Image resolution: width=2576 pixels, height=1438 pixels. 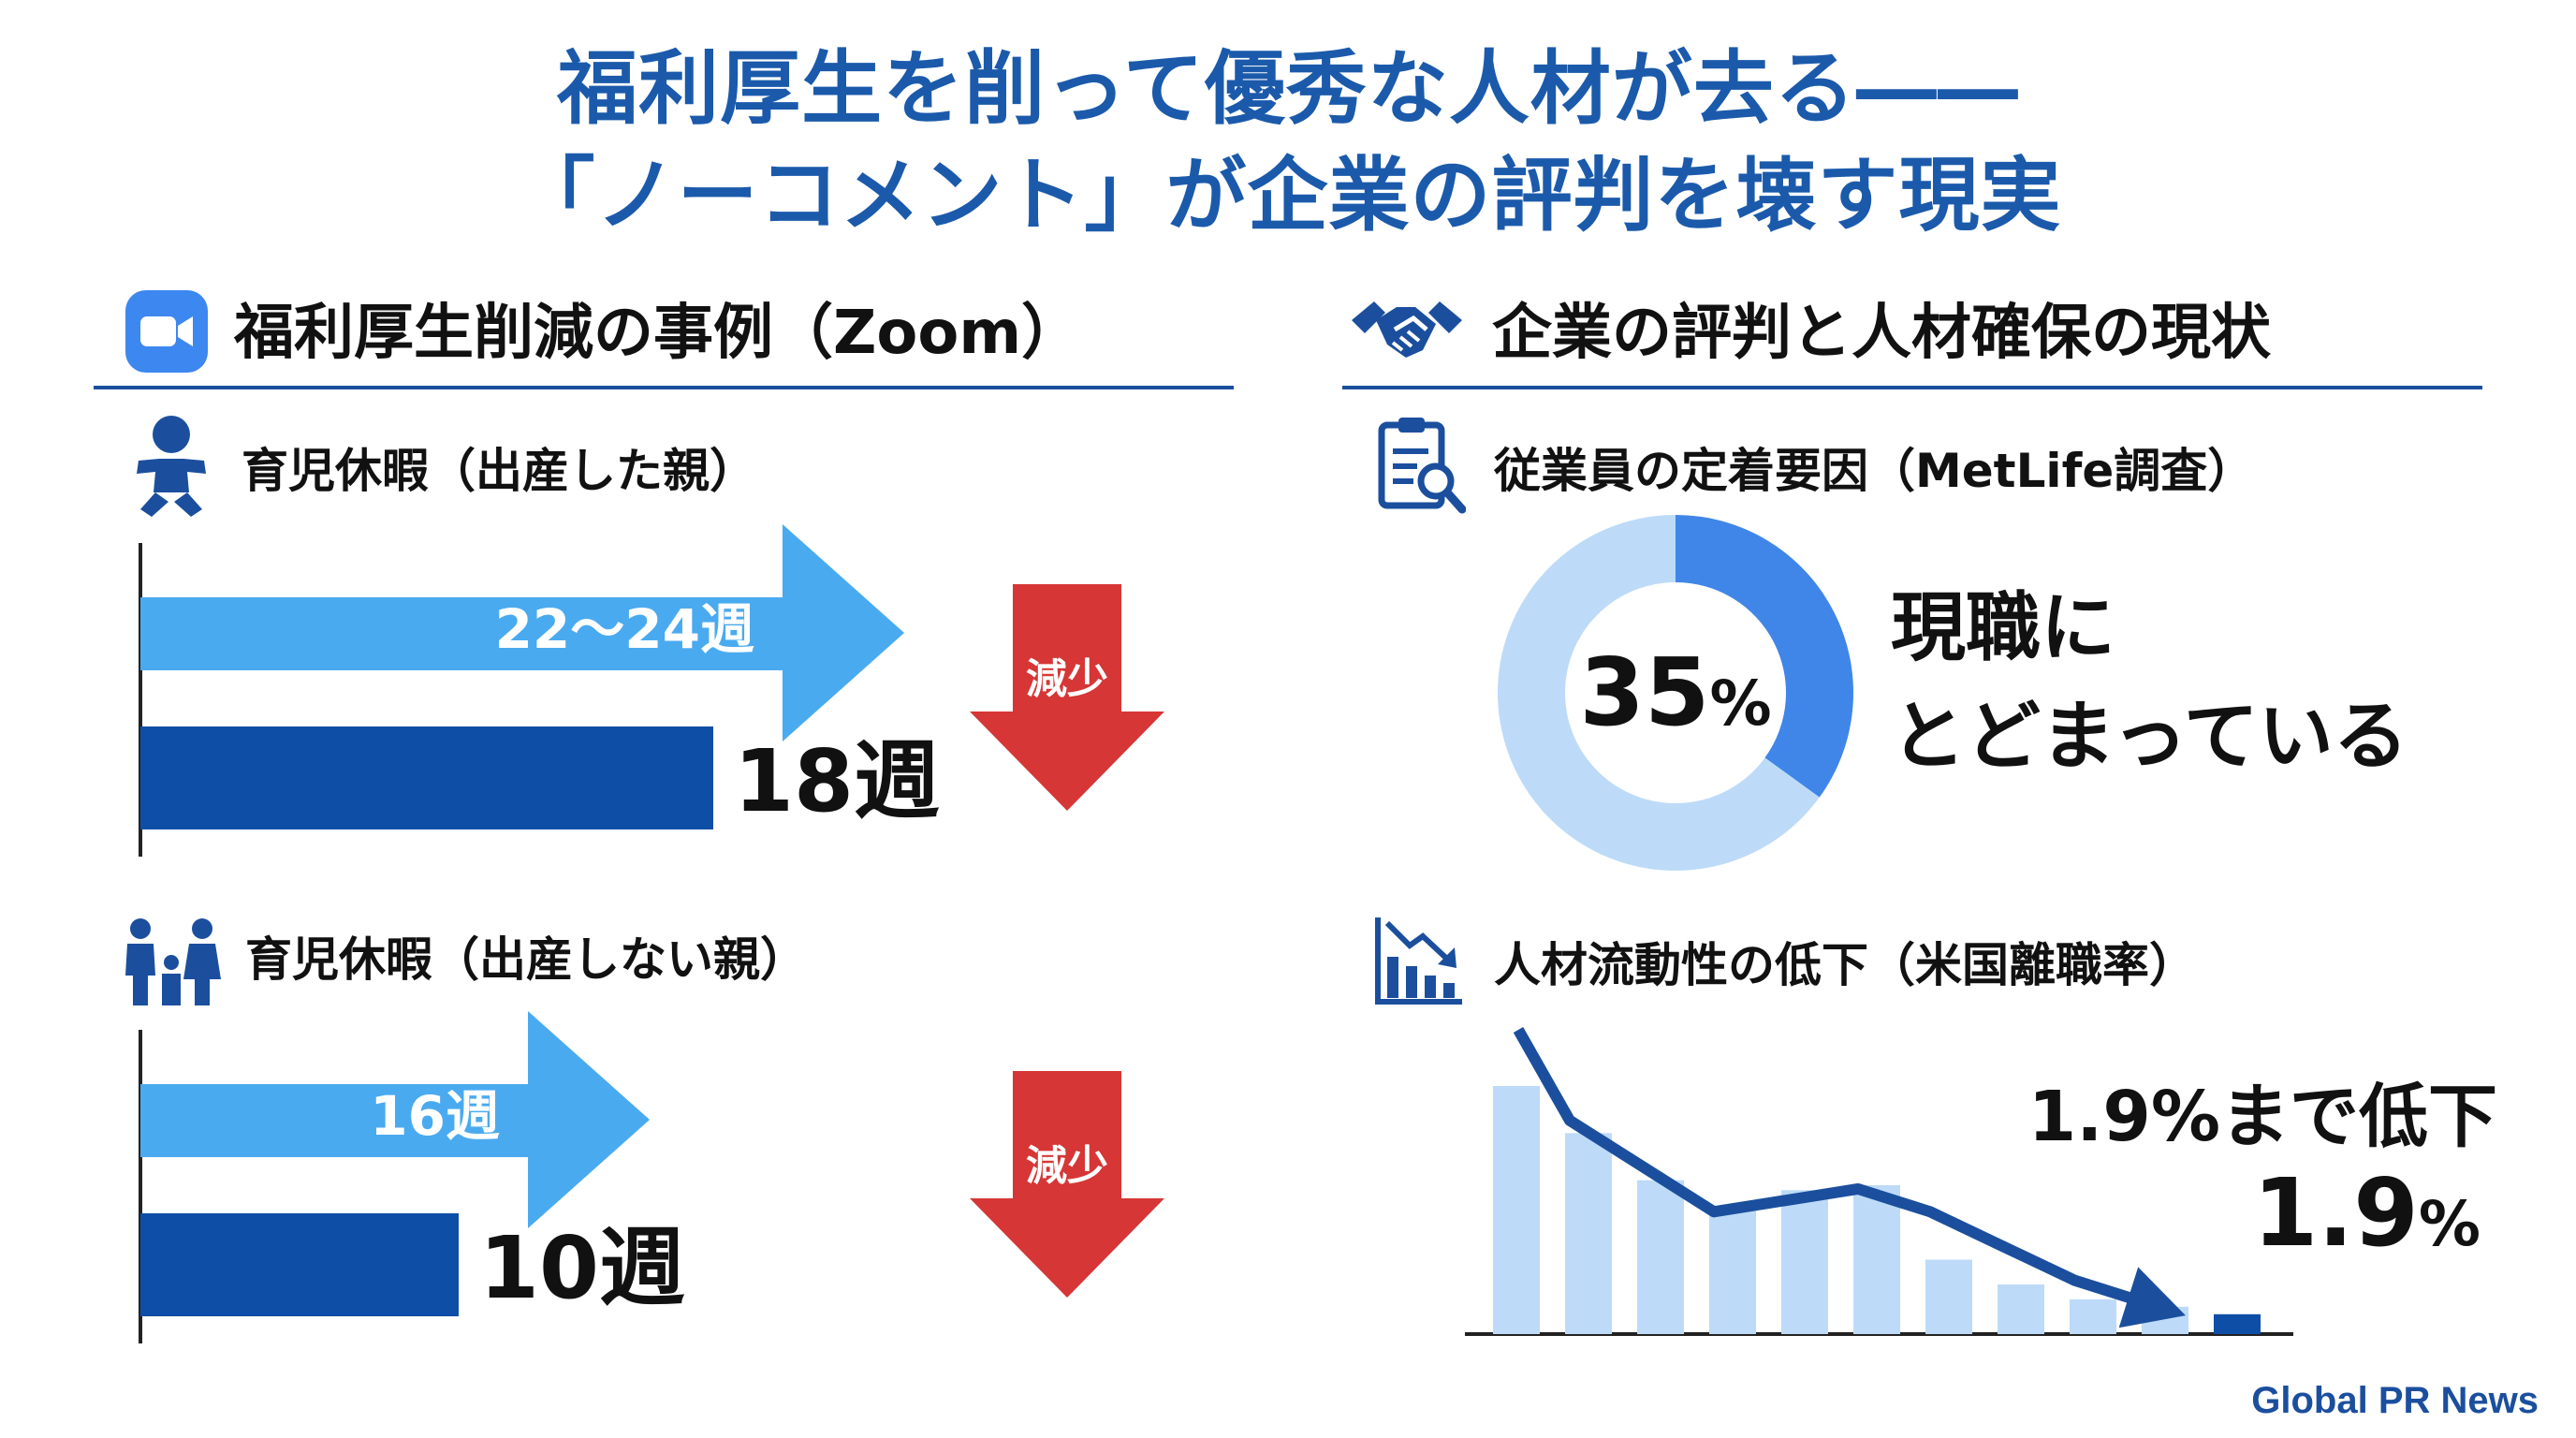 What do you see at coordinates (624, 629) in the screenshot?
I see `chart1-bar-before-label: 22〜24週` at bounding box center [624, 629].